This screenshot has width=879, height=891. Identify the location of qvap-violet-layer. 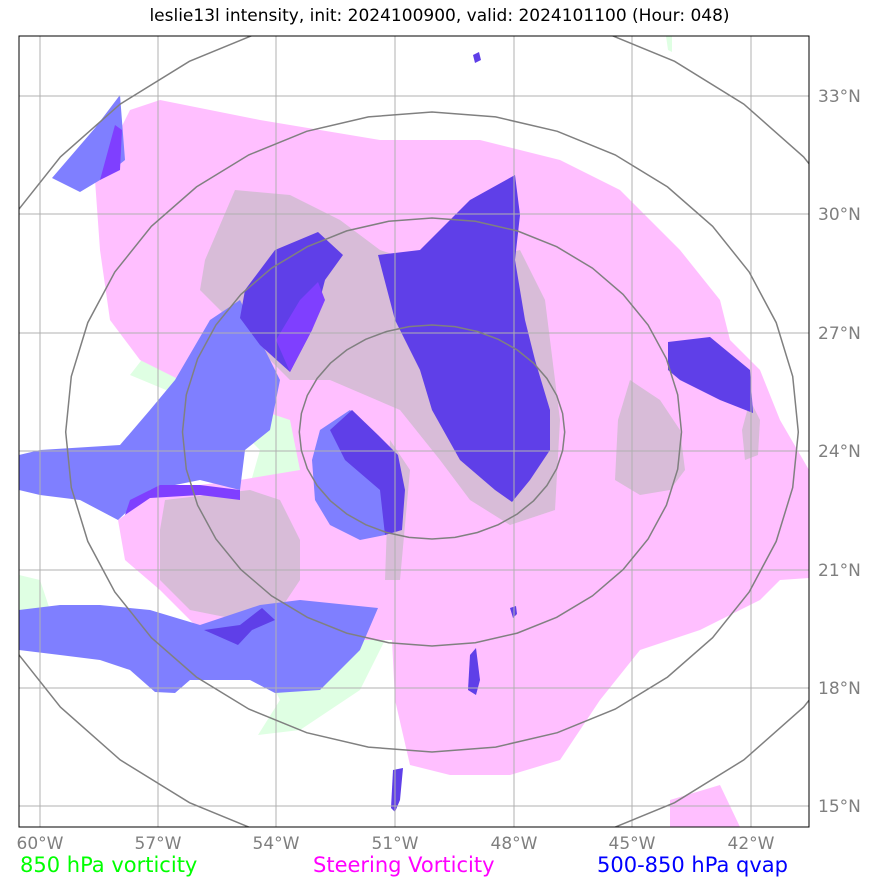
(212, 320).